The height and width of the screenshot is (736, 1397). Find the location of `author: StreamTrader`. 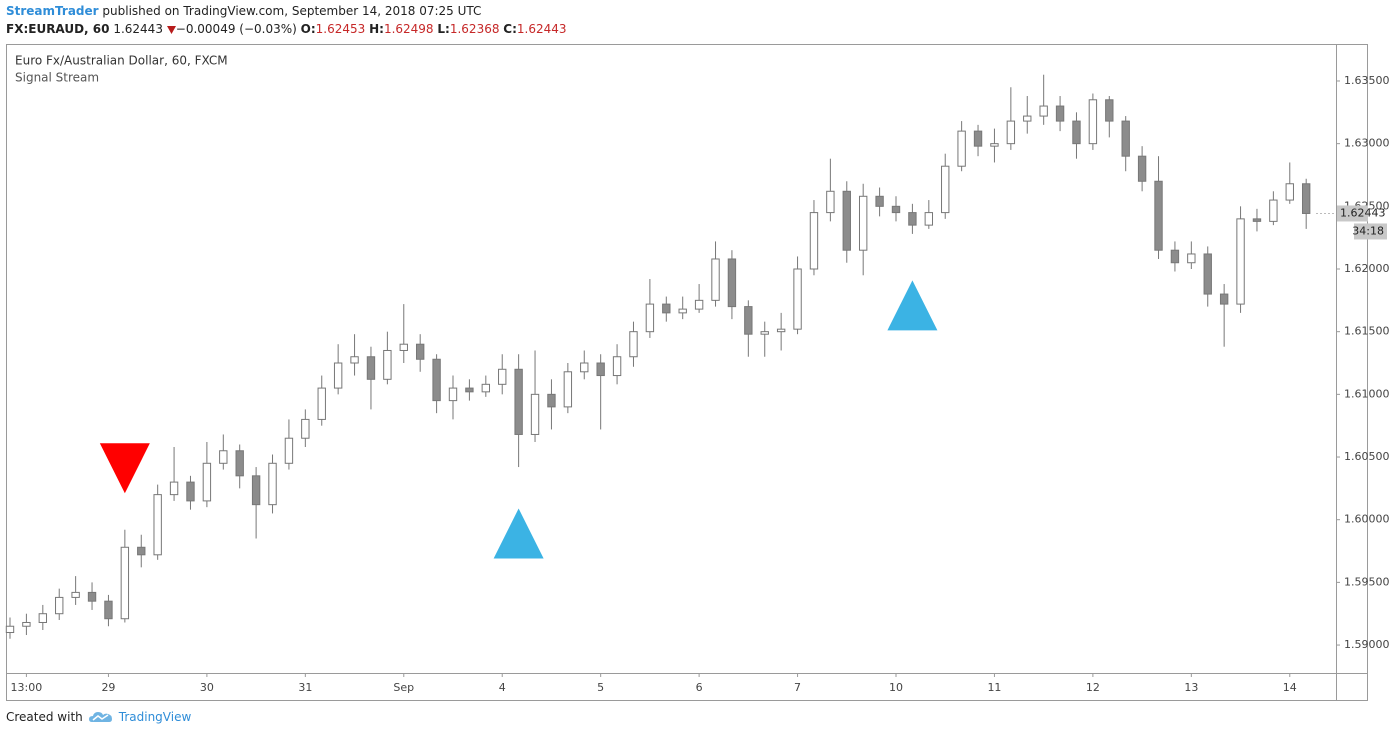

author: StreamTrader is located at coordinates (52, 11).